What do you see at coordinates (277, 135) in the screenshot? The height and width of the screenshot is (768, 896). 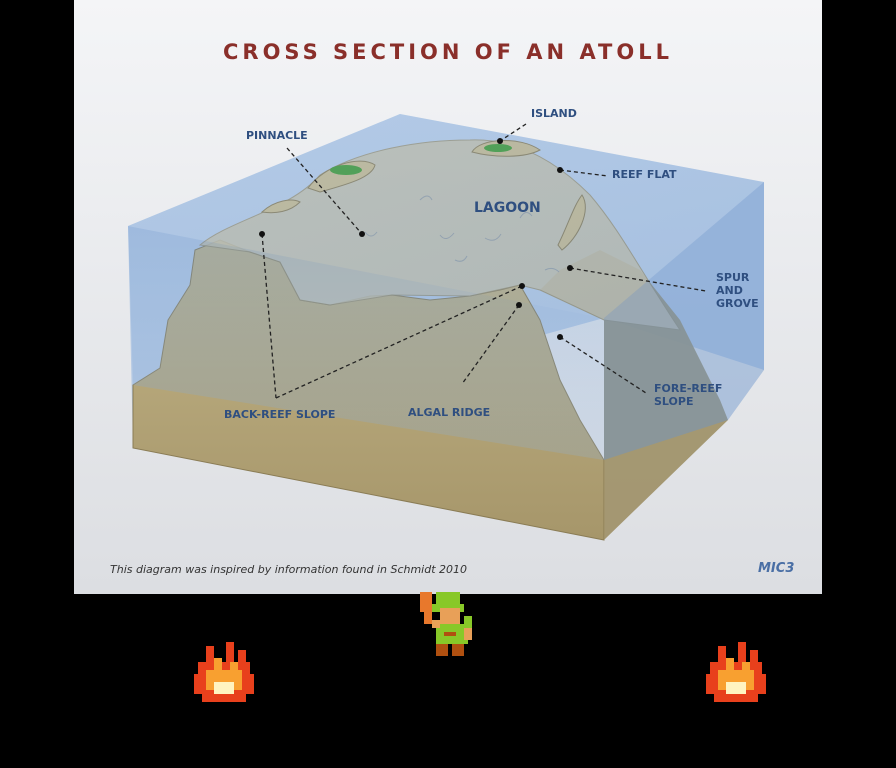 I see `label-pinnacle: PINNACLE` at bounding box center [277, 135].